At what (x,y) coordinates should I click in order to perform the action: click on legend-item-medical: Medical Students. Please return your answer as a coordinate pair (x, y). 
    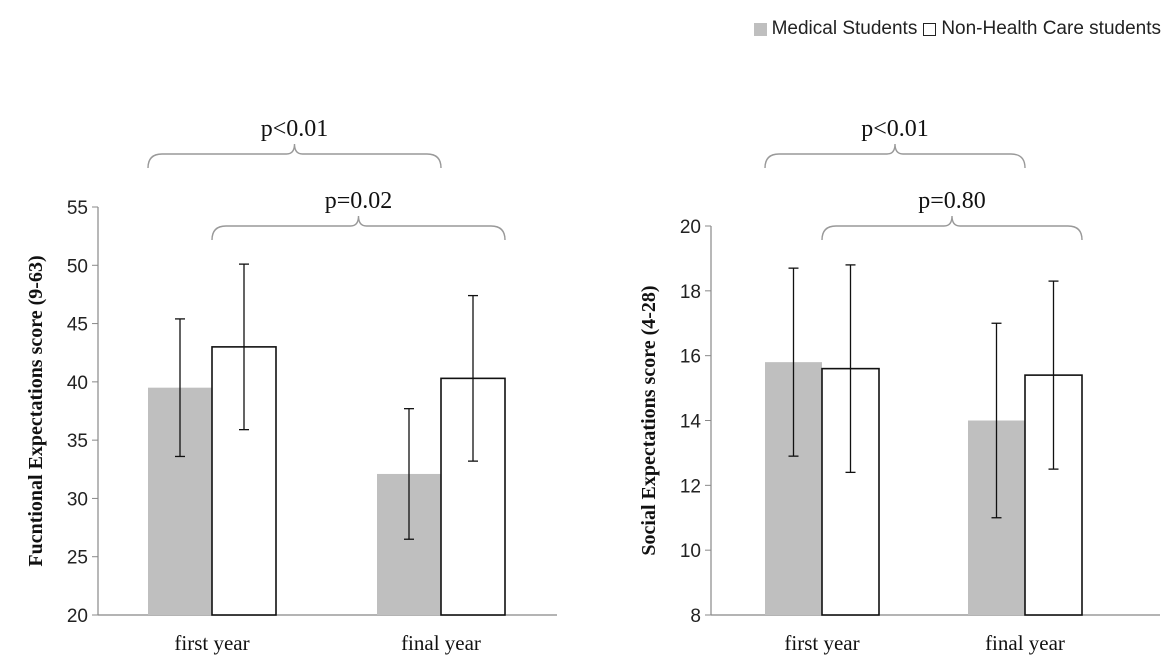
    Looking at the image, I should click on (835, 29).